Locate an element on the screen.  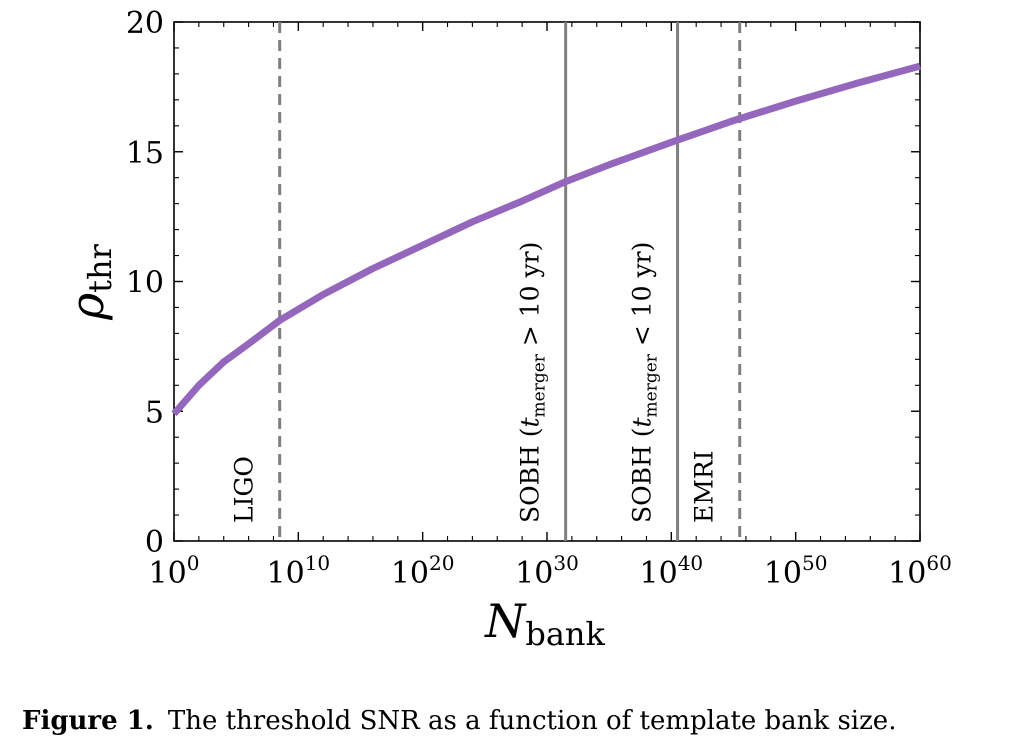
vline-label-0: LIGO is located at coordinates (244, 489).